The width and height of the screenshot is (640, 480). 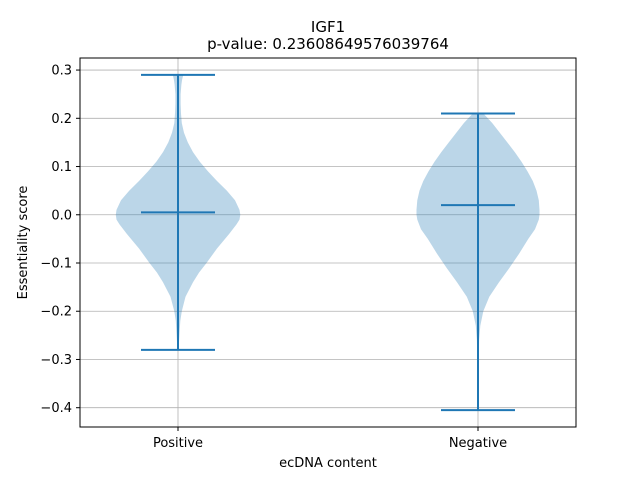 What do you see at coordinates (178, 443) in the screenshot?
I see `x-tick-label: Positive` at bounding box center [178, 443].